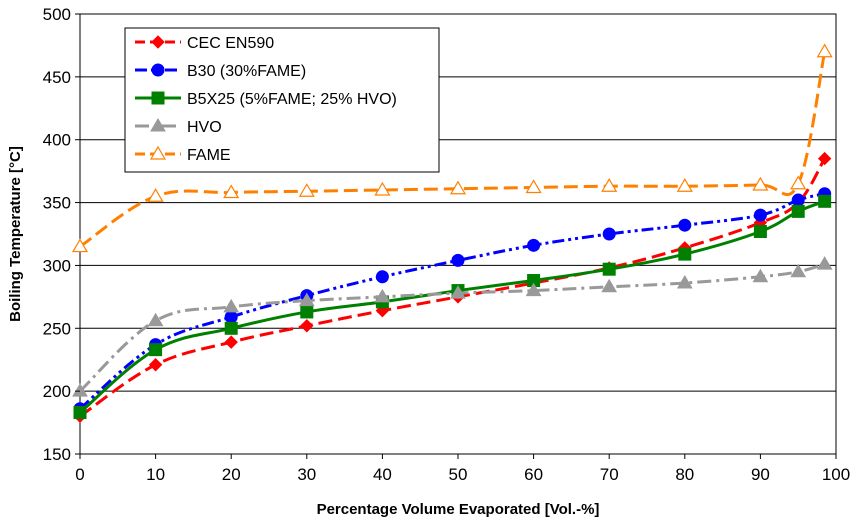 Image resolution: width=862 pixels, height=523 pixels. Describe the element at coordinates (79, 474) in the screenshot. I see `x-tick-label: 0` at that location.